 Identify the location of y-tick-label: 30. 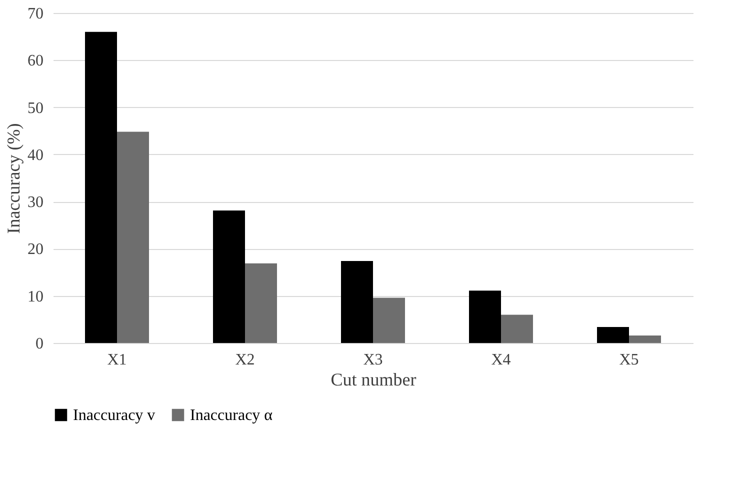
(36, 203).